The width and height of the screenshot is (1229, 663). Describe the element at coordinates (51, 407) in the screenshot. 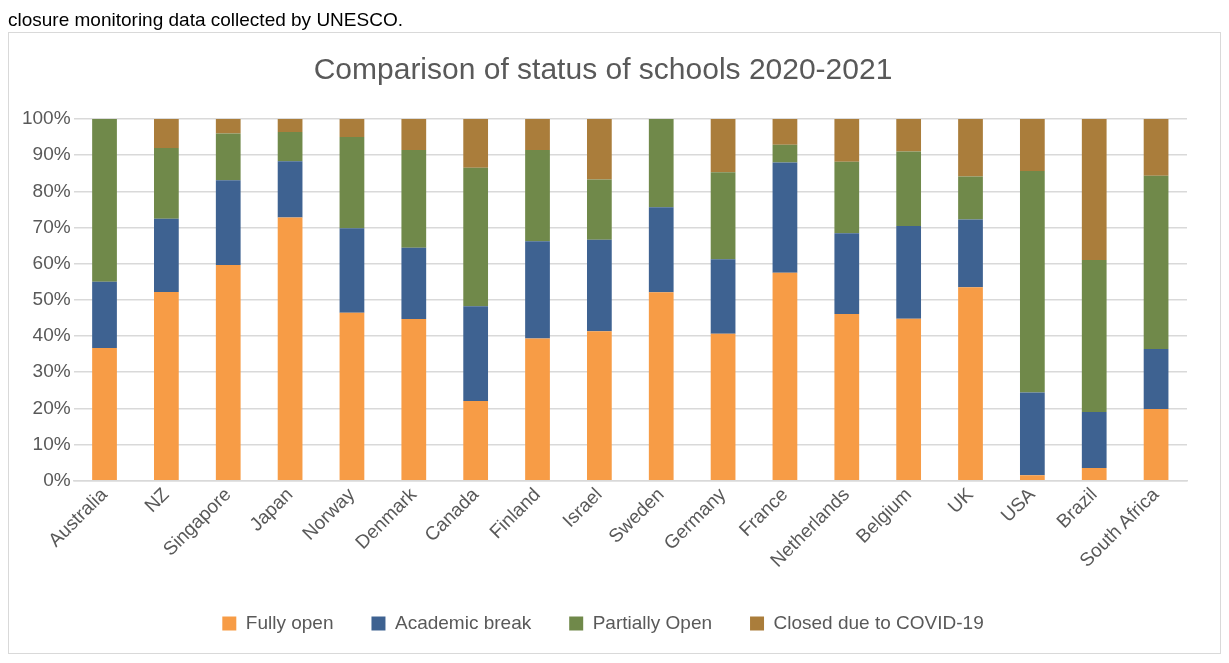

I see `y-tick-label: 20%` at that location.